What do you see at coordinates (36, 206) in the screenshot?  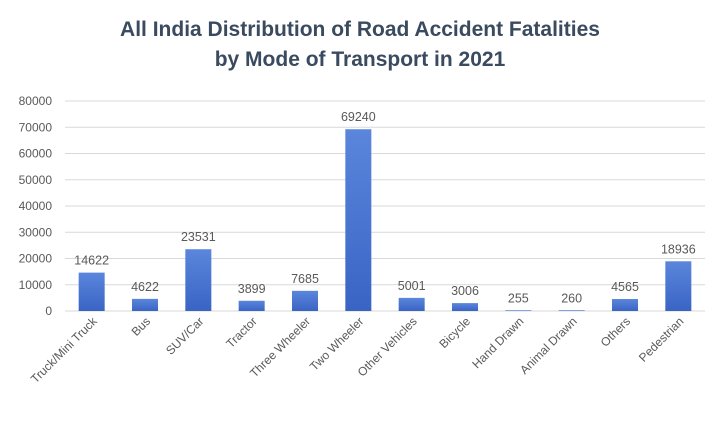 I see `y-tick-label: 40000` at bounding box center [36, 206].